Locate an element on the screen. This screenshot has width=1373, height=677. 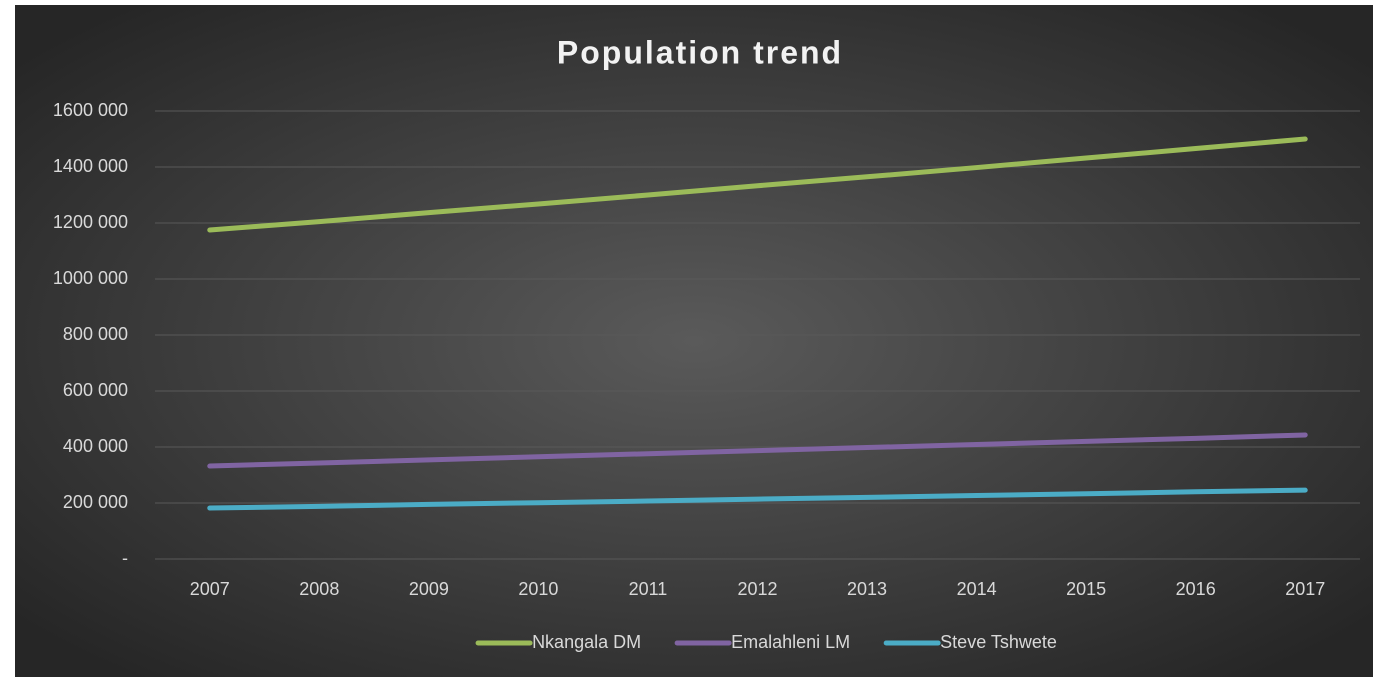
x-tick-label: 2014 is located at coordinates (977, 589).